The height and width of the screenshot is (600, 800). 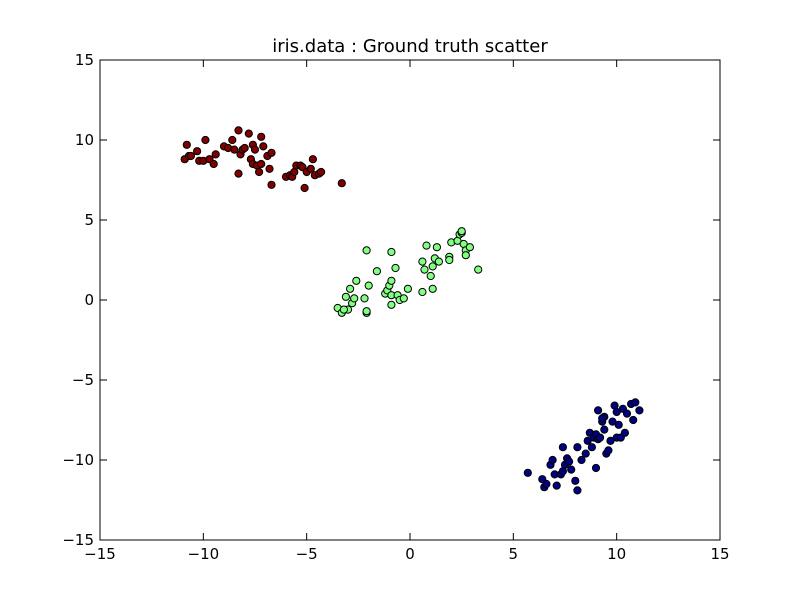 What do you see at coordinates (84, 140) in the screenshot?
I see `y-tick-label: 10` at bounding box center [84, 140].